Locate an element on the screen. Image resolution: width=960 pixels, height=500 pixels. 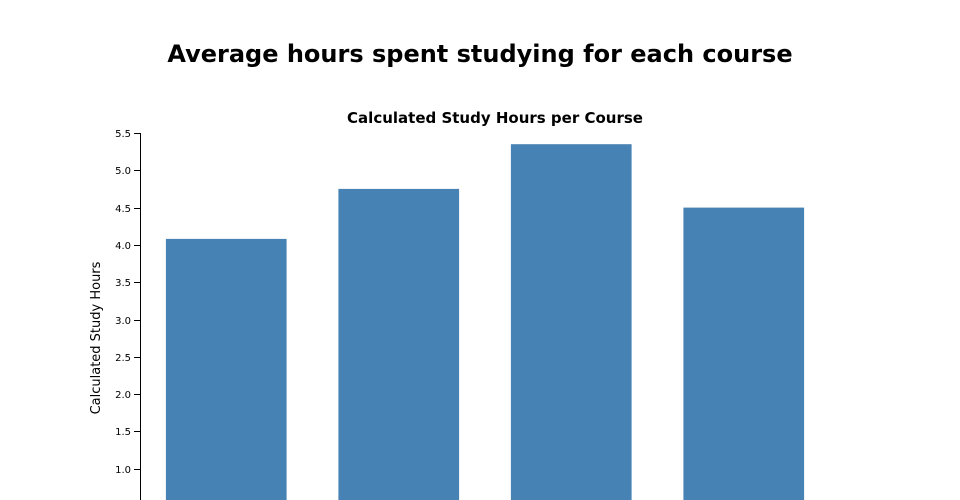
y-axis-ticks: 1.0 1.5 2.0 2.5 3.0 3.5 4.0 4.5 5.0 5.5 is located at coordinates (127, 302).